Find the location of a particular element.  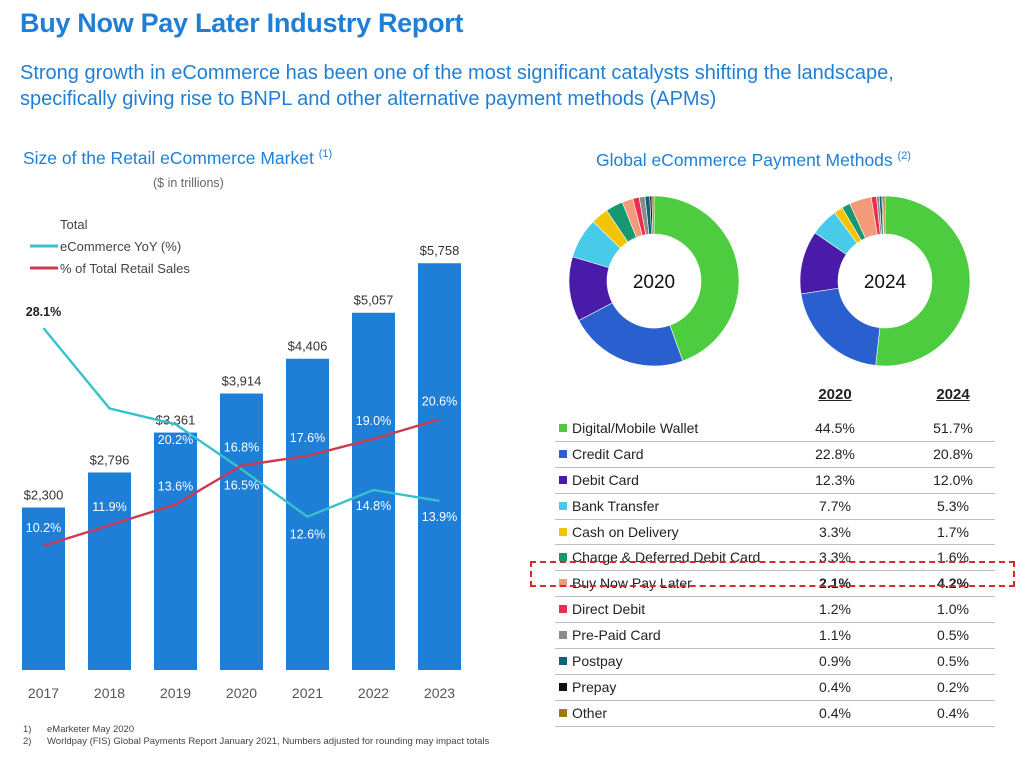

row-value-2020: 12.3% is located at coordinates (835, 479).